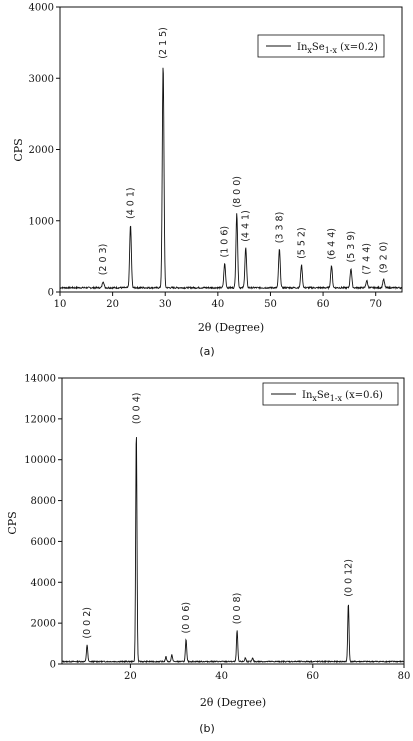 This screenshot has width=413, height=741. Describe the element at coordinates (279, 228) in the screenshot. I see `peak-label: (3 3 8)` at that location.